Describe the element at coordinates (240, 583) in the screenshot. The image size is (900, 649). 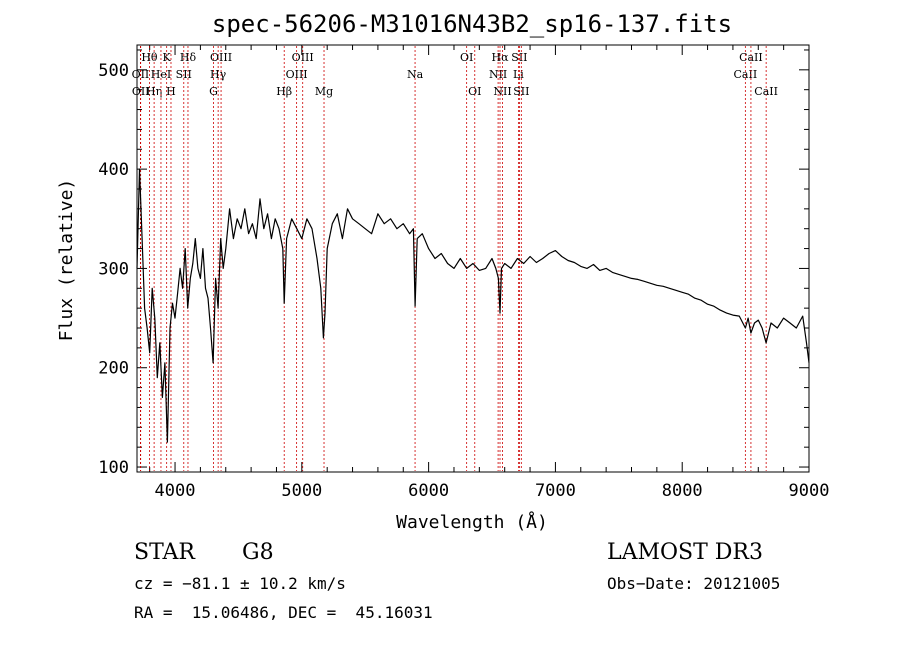
I see `redshift-velocity: cz = −81.1 ± 10.2 km/s` at that location.